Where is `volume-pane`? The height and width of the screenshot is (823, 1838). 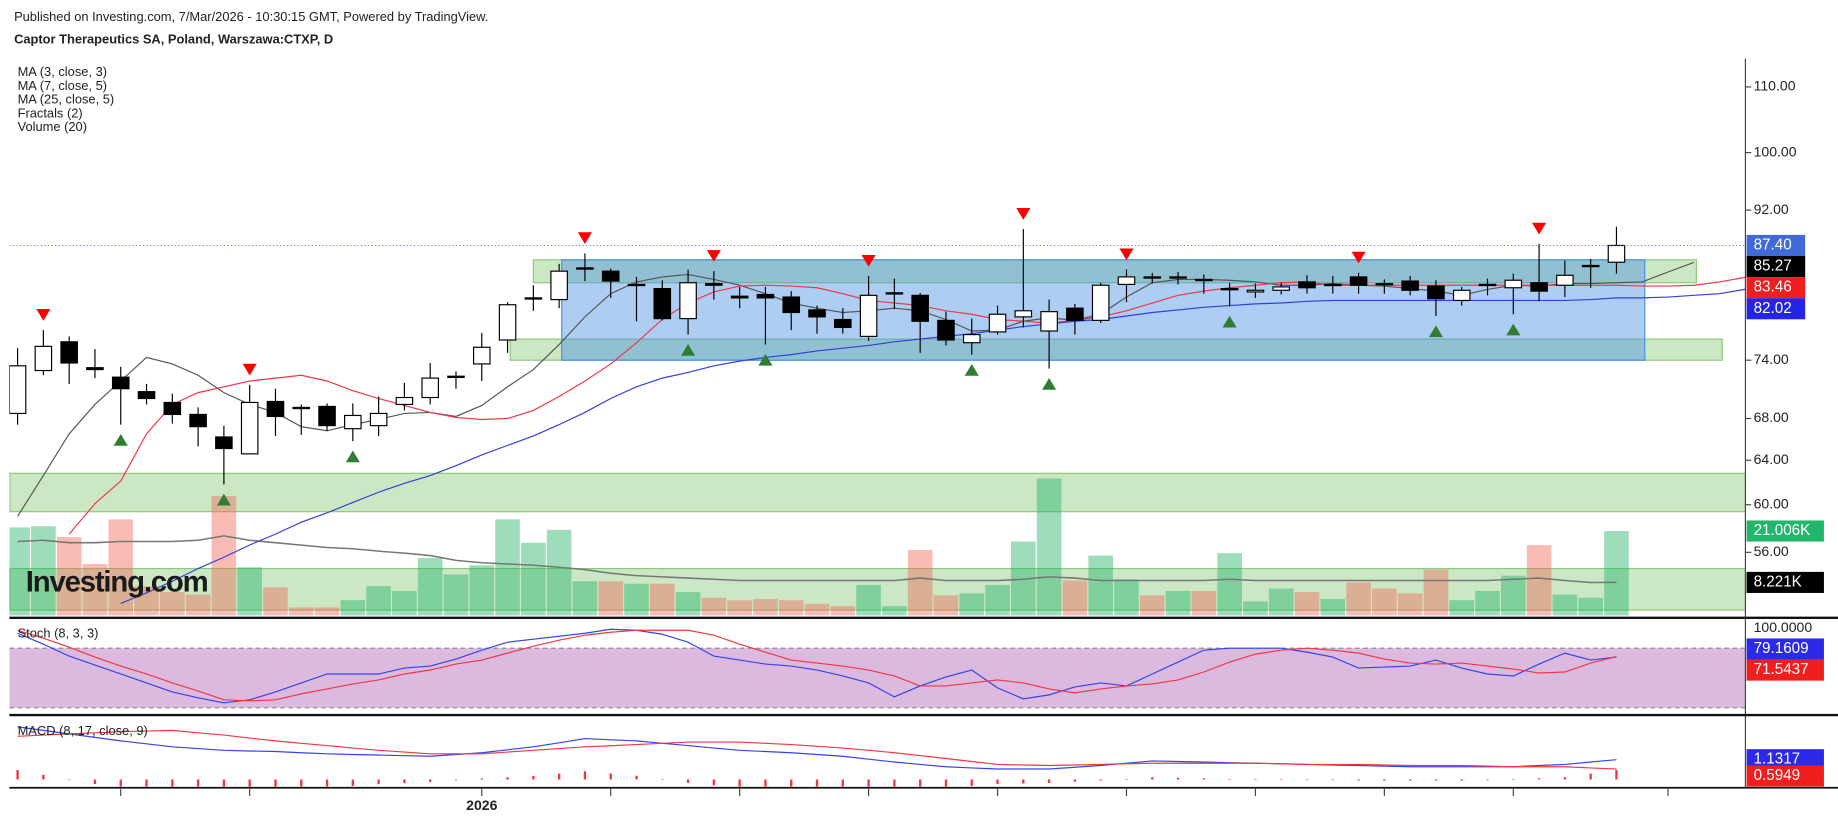 volume-pane is located at coordinates (819, 547).